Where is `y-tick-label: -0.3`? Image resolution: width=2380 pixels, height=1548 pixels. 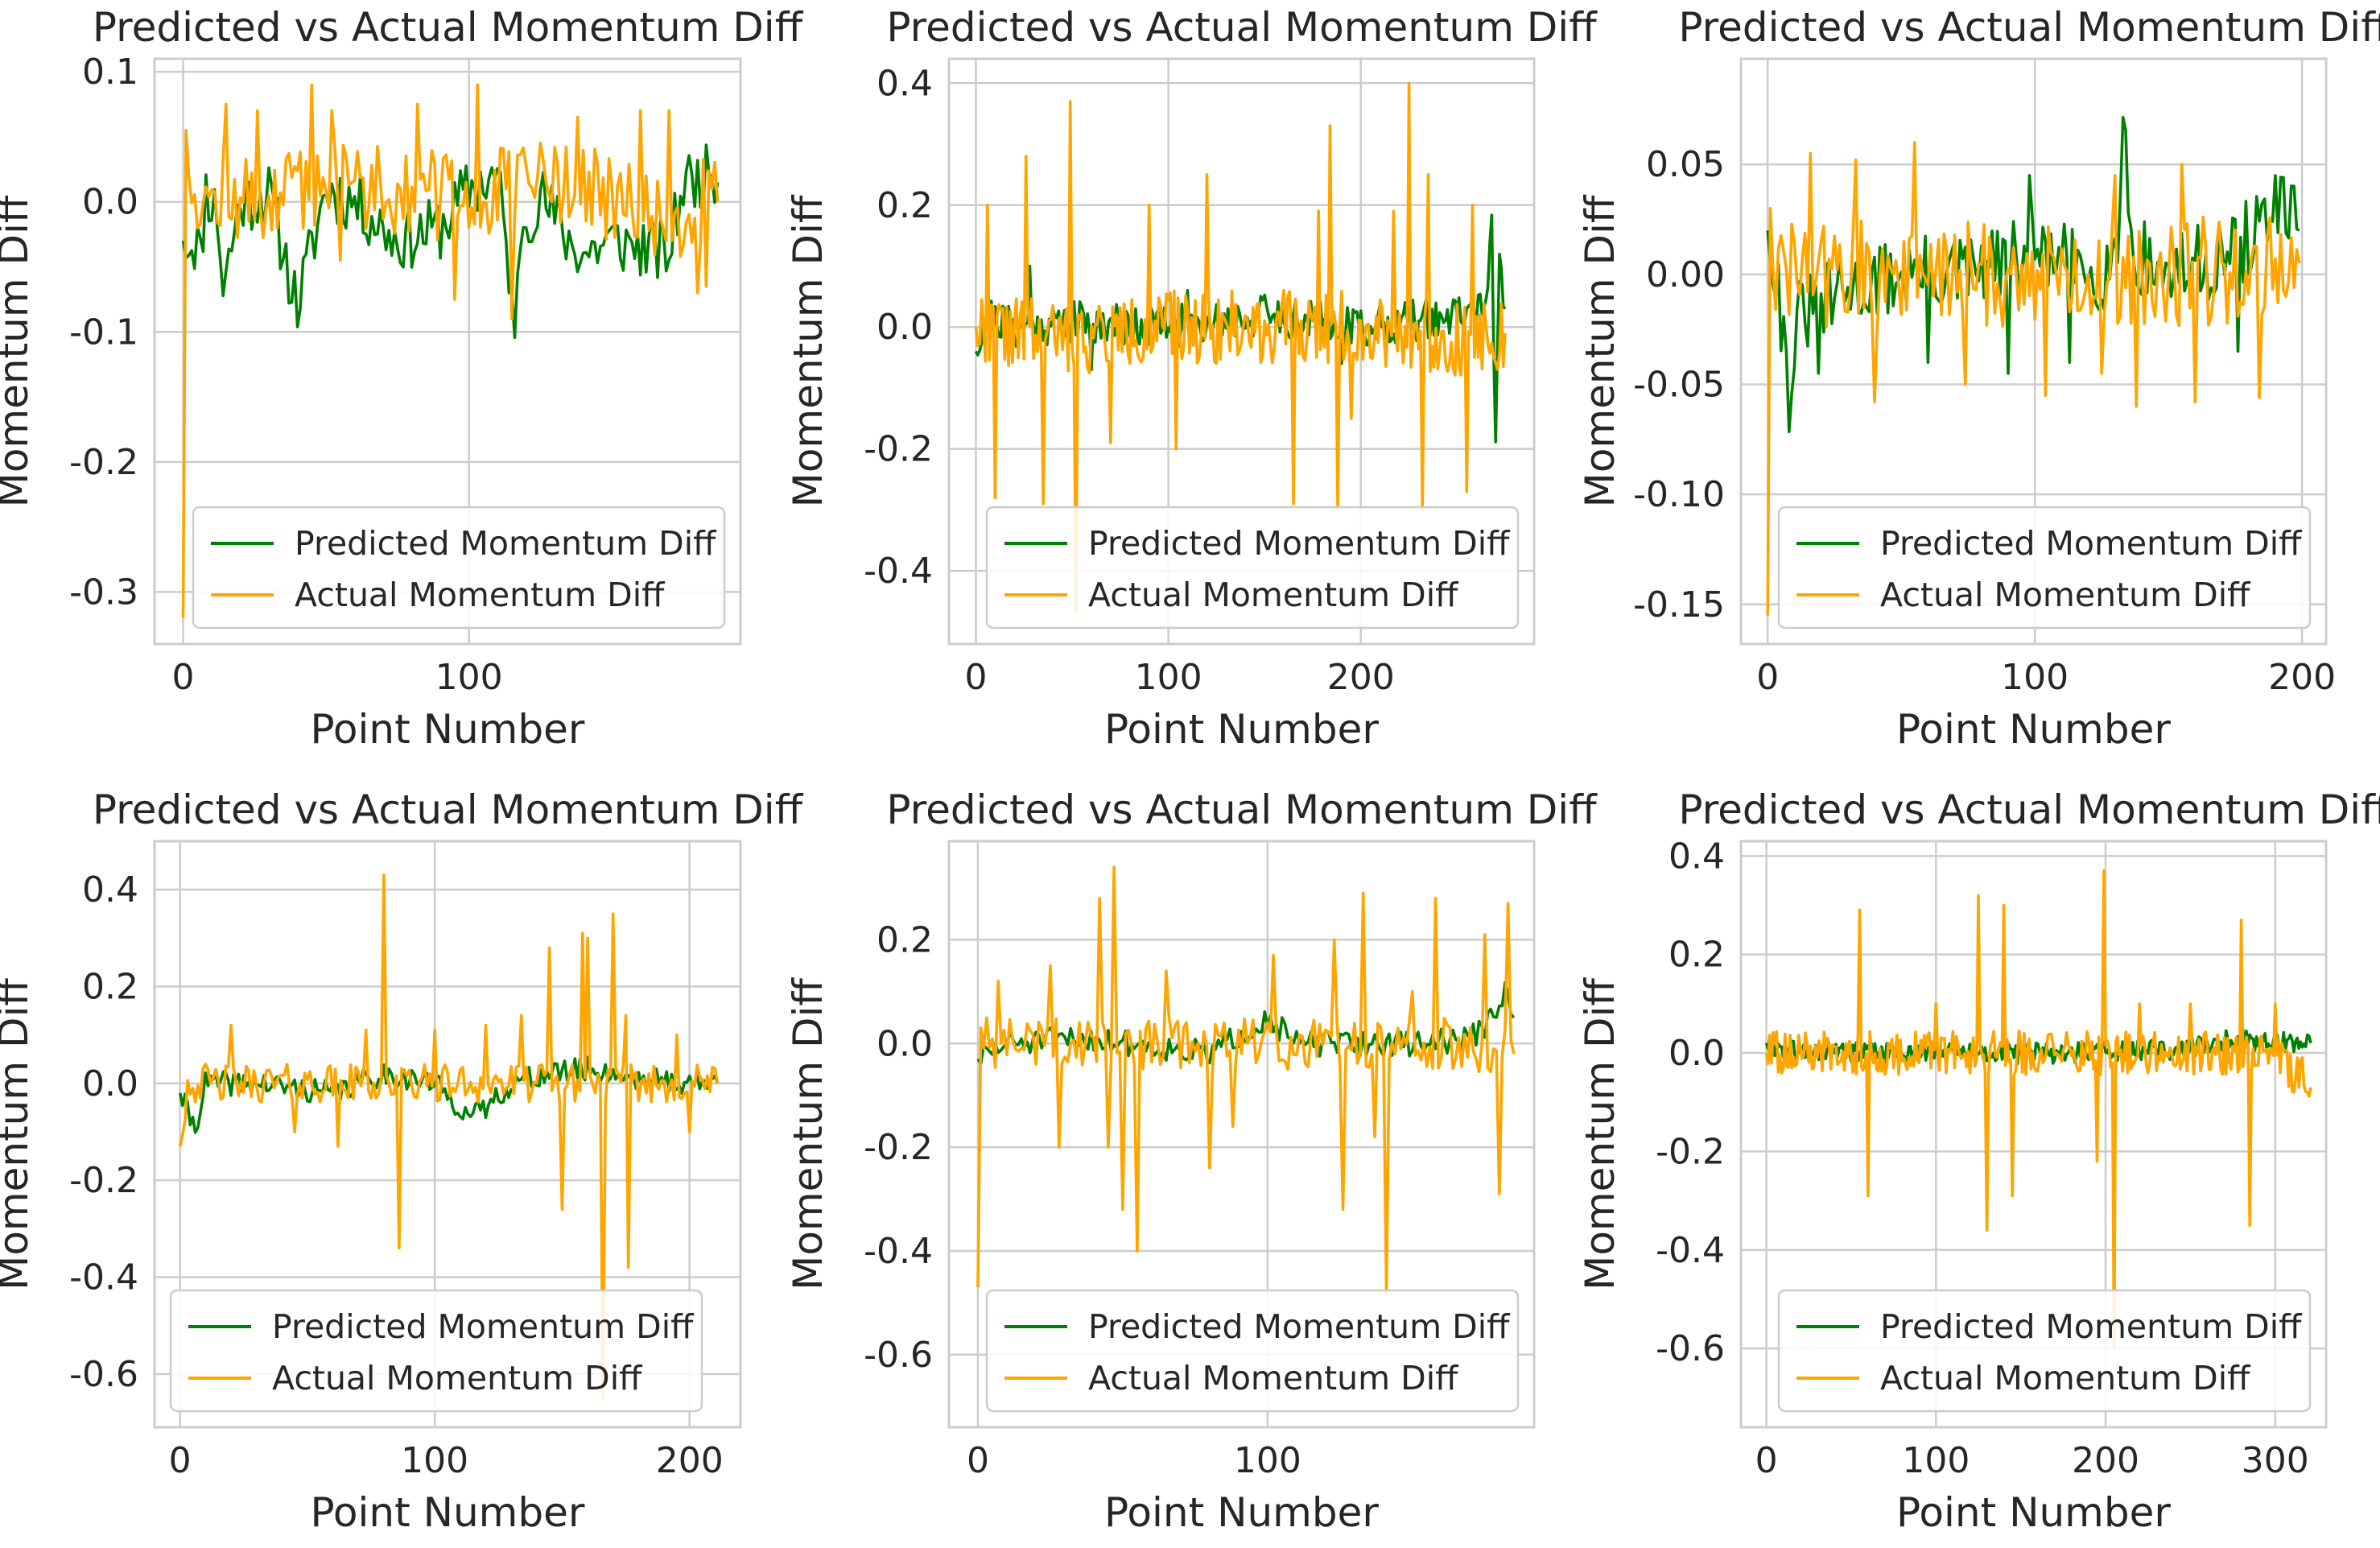
y-tick-label: -0.3 is located at coordinates (103, 592).